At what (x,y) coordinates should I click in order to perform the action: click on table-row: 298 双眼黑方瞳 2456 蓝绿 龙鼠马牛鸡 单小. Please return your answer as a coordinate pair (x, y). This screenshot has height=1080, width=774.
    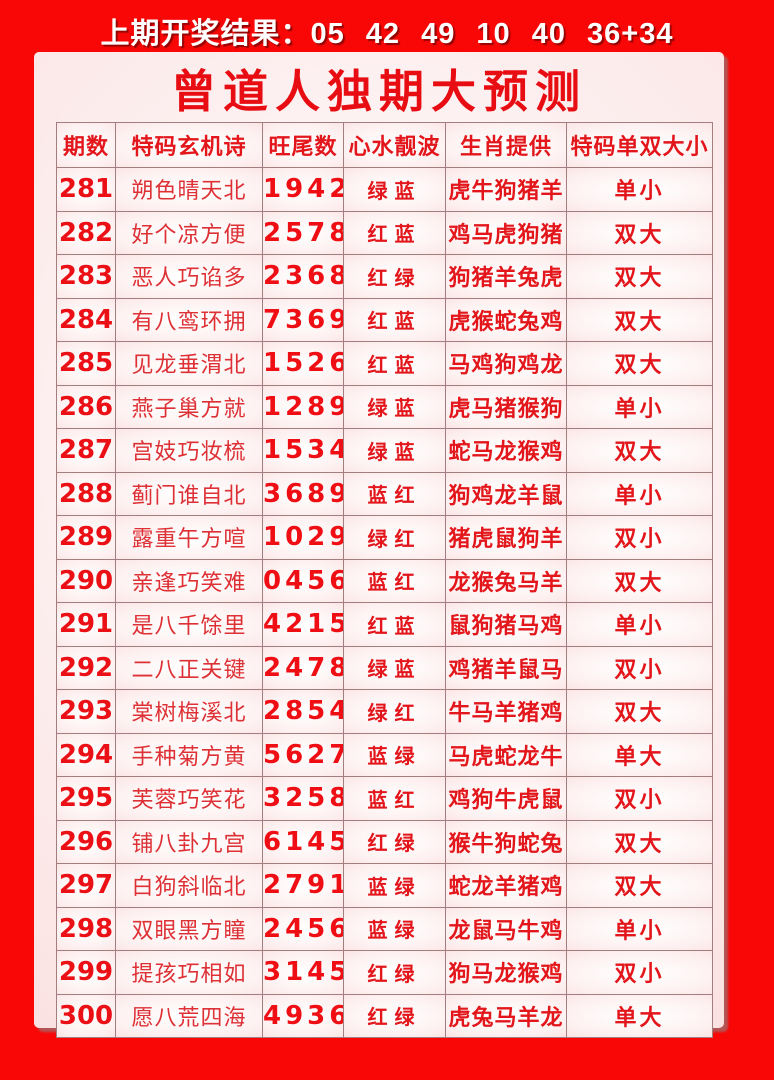
    Looking at the image, I should click on (384, 928).